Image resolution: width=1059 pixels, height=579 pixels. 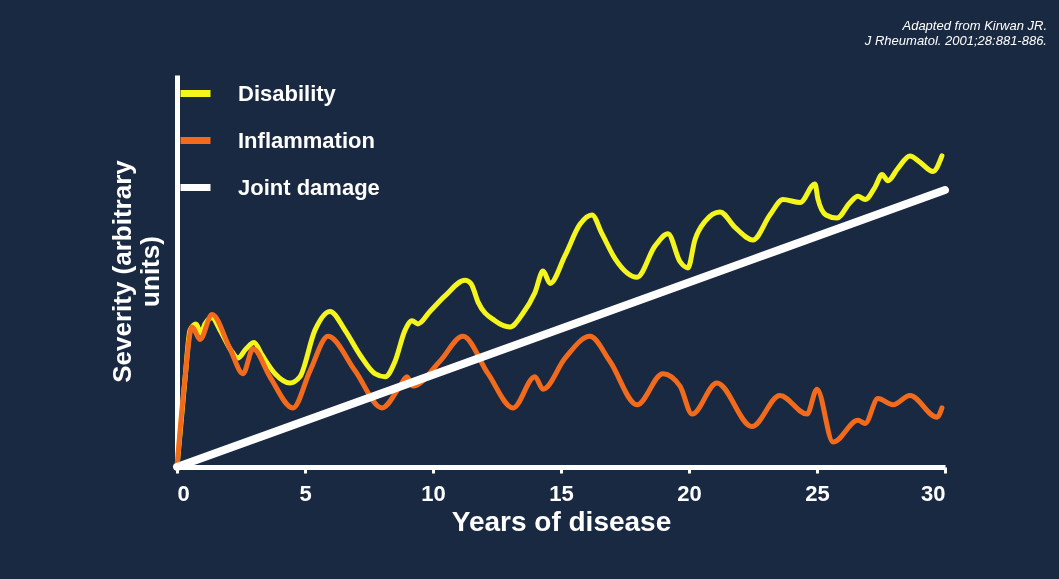 What do you see at coordinates (955, 40) in the screenshot?
I see `text: J Rheumatol. 2001;28:881-886.` at bounding box center [955, 40].